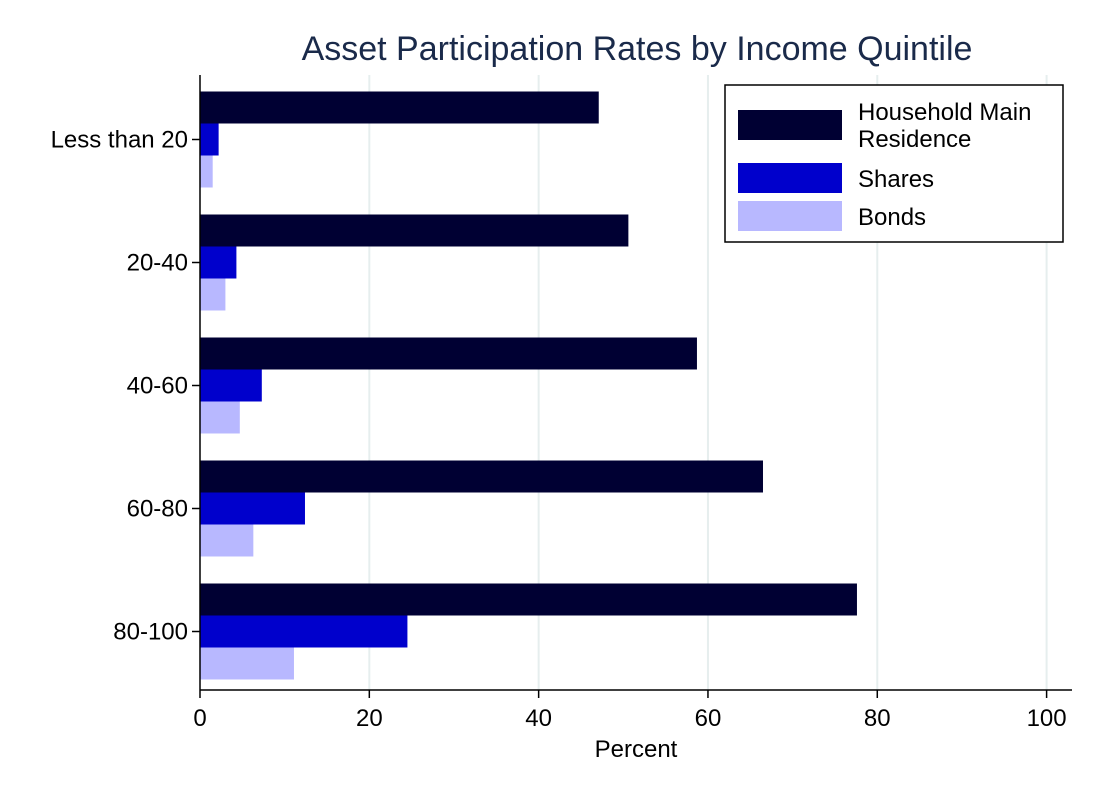 The image size is (1100, 800). Describe the element at coordinates (892, 217) in the screenshot. I see `legend-label: Bonds` at that location.